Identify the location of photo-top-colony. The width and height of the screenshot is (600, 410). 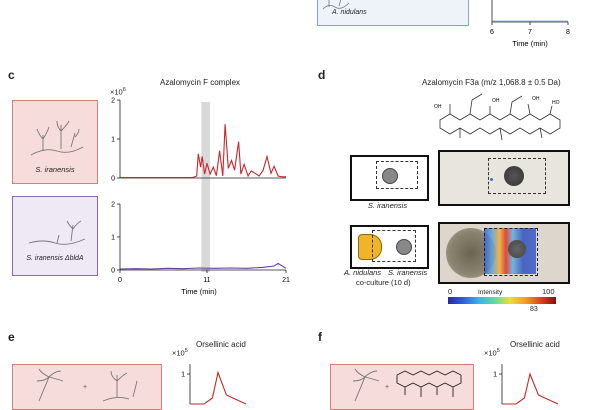
(514, 176).